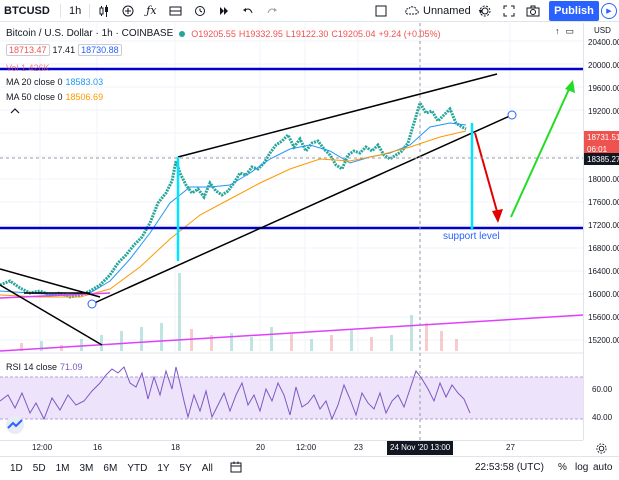  Describe the element at coordinates (409, 33) in the screenshot. I see `change-value: +9.24 (+0.05%)` at that location.